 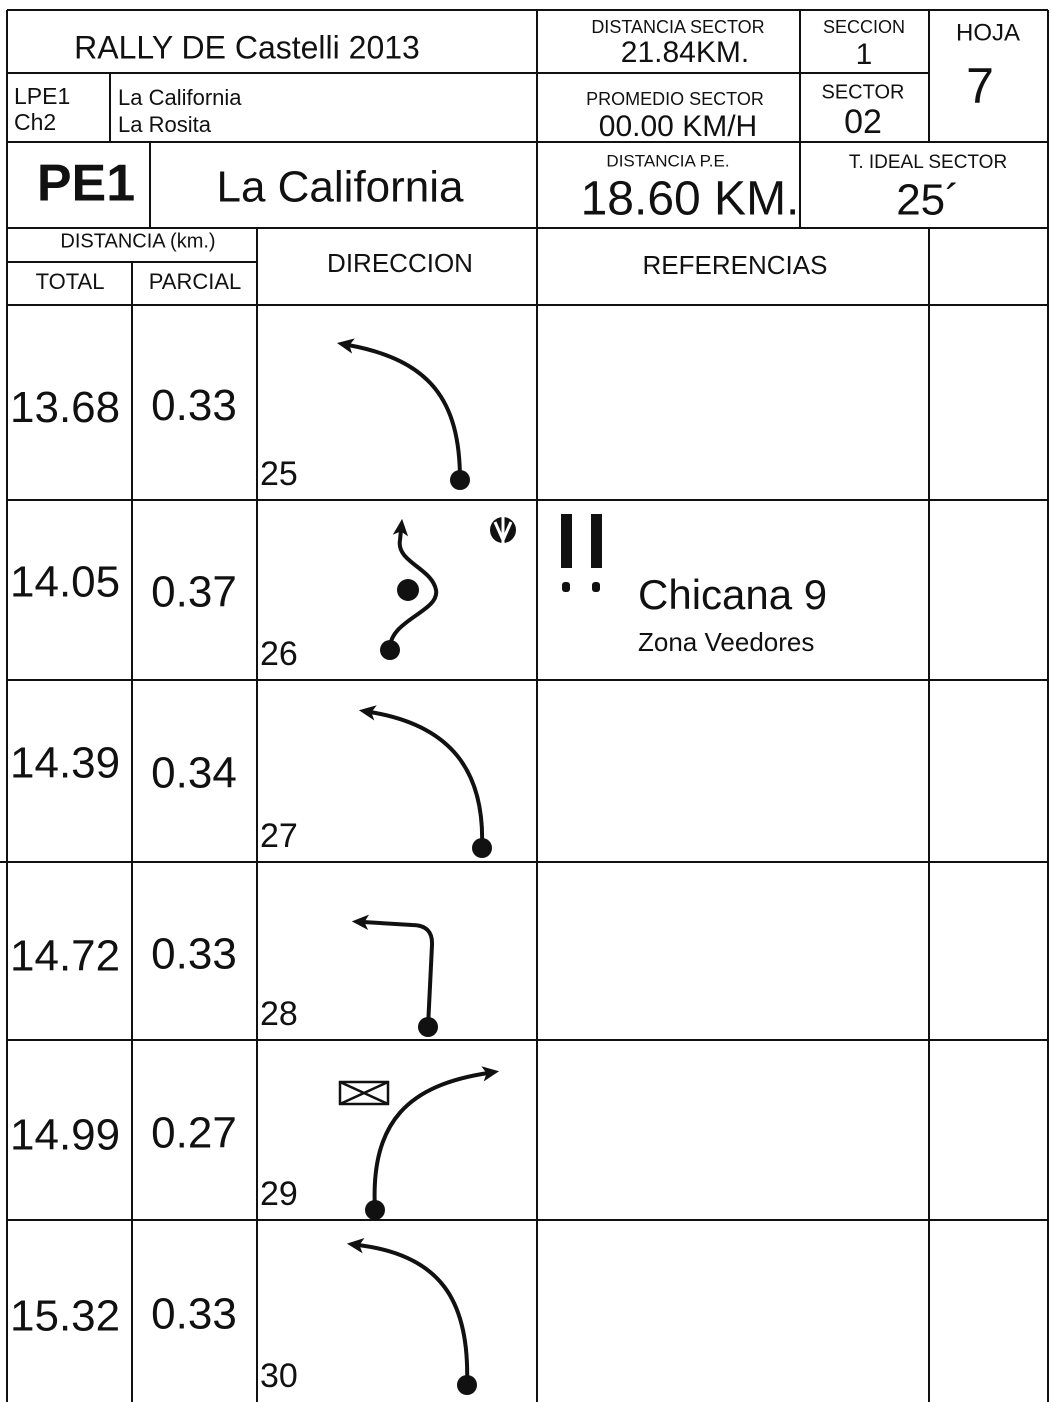 I want to click on value: 02, so click(x=863, y=122).